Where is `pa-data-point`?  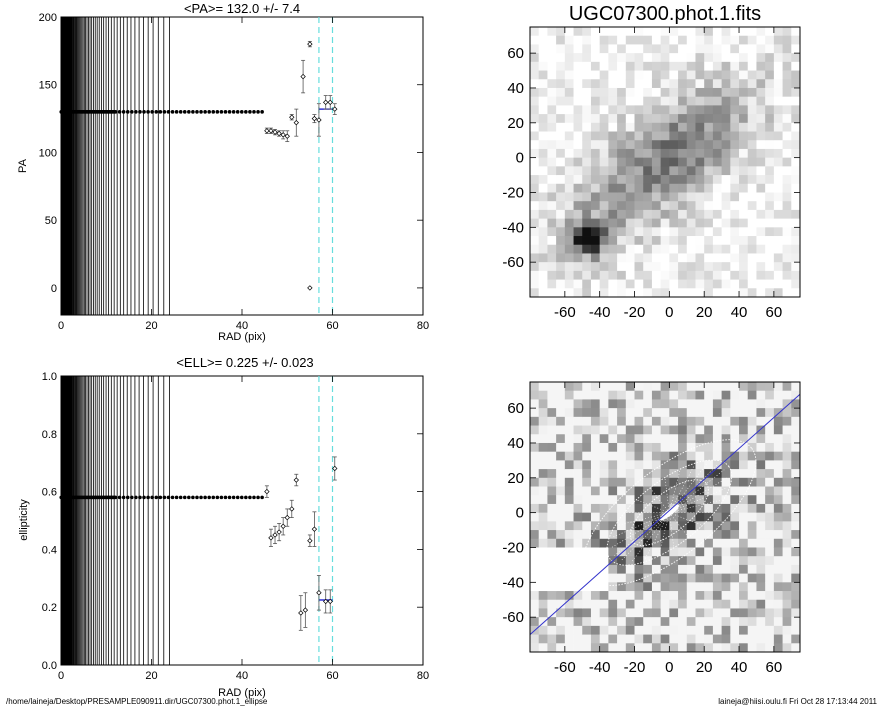
pa-data-point is located at coordinates (330, 102).